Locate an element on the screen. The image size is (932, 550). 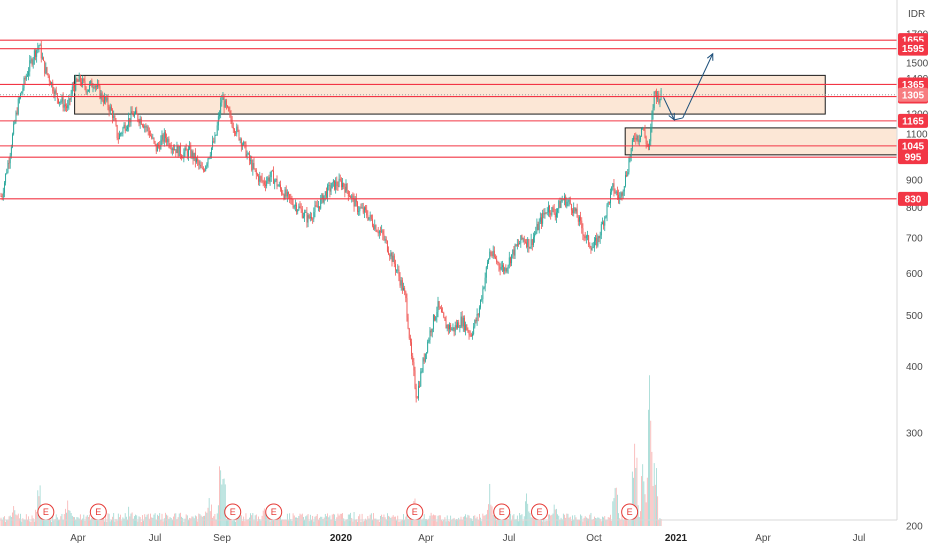
y-tick-label: 500 is located at coordinates (914, 316).